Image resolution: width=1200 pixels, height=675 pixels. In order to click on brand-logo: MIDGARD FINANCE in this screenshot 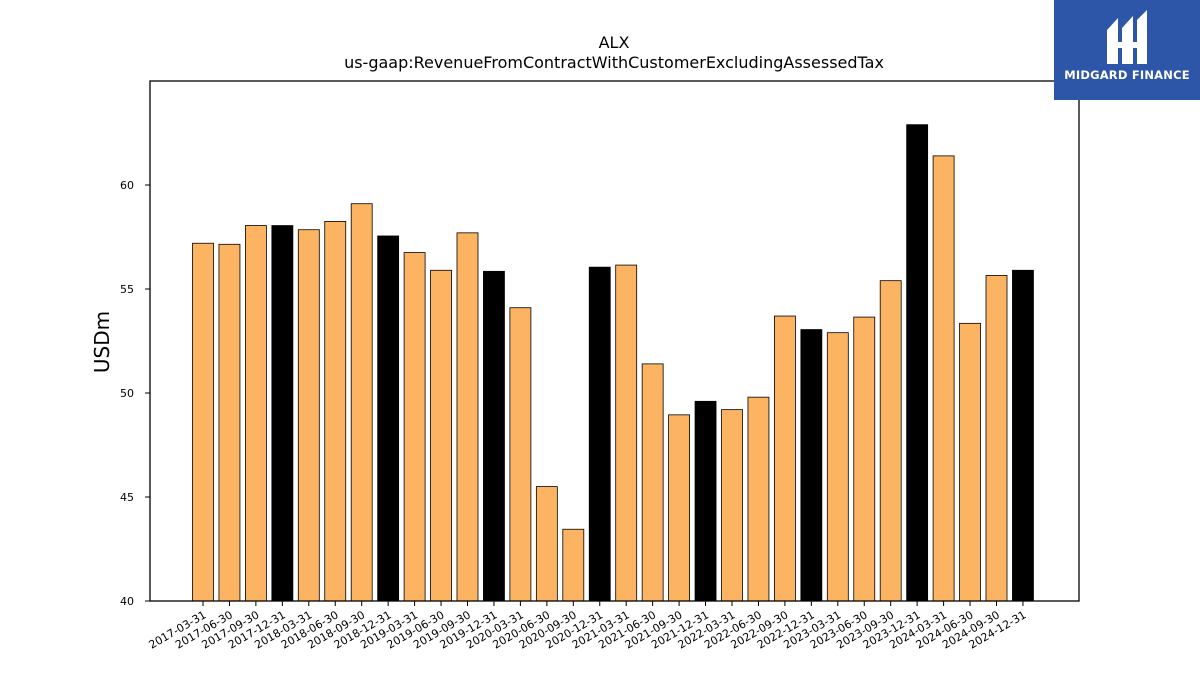, I will do `click(1127, 50)`.